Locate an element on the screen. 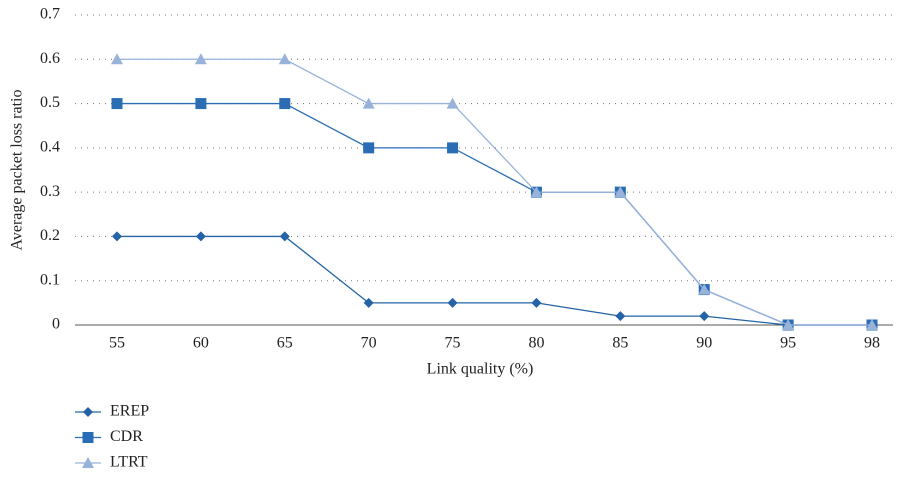  y-tick-label: 0.4 is located at coordinates (50, 147).